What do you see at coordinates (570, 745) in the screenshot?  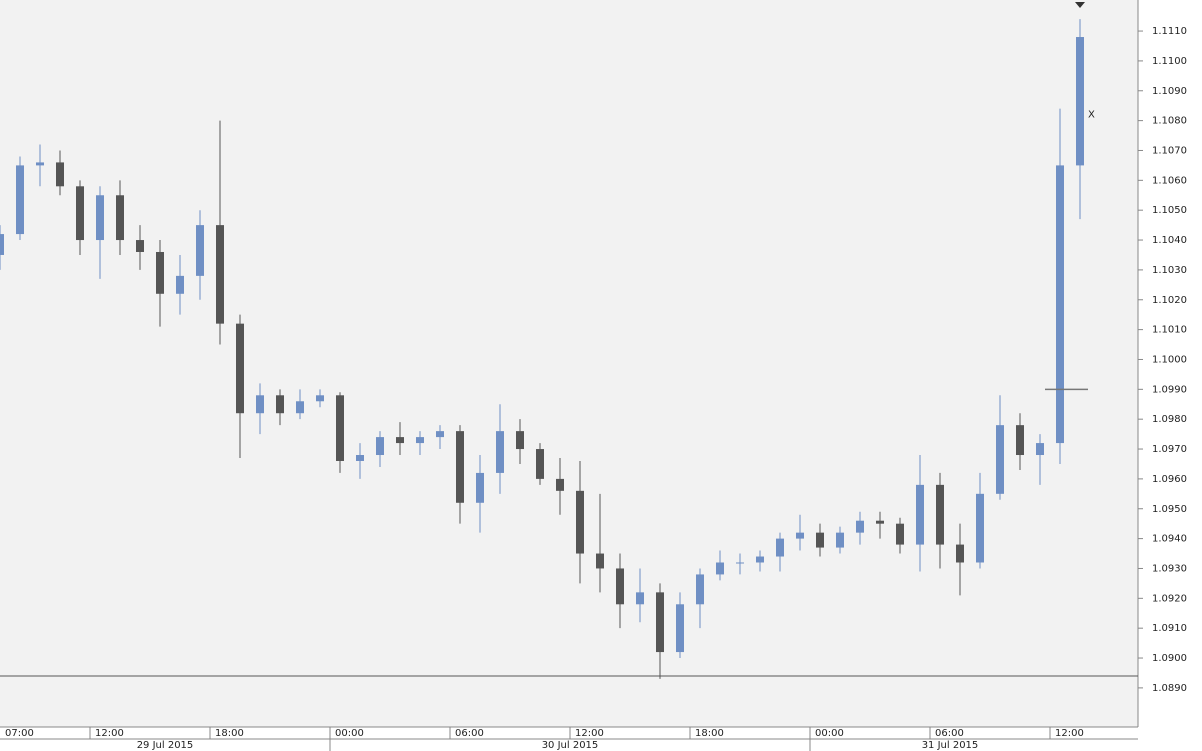 I see `date-label: 30 Jul 2015` at bounding box center [570, 745].